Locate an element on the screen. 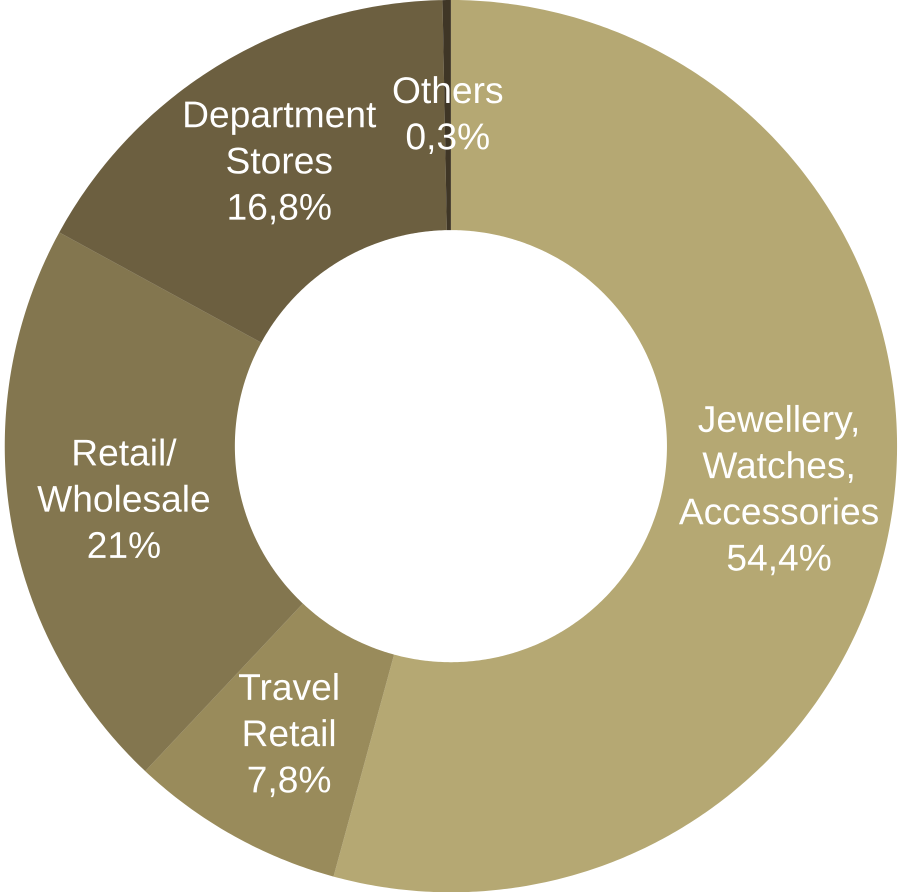  data-label: 21% is located at coordinates (124, 545).